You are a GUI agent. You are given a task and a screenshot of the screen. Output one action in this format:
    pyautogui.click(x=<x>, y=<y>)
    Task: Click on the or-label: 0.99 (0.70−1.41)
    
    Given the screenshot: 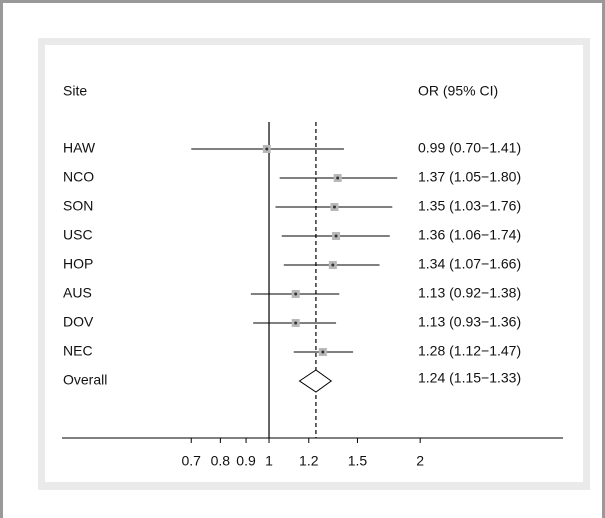 What is the action you would take?
    pyautogui.click(x=469, y=148)
    